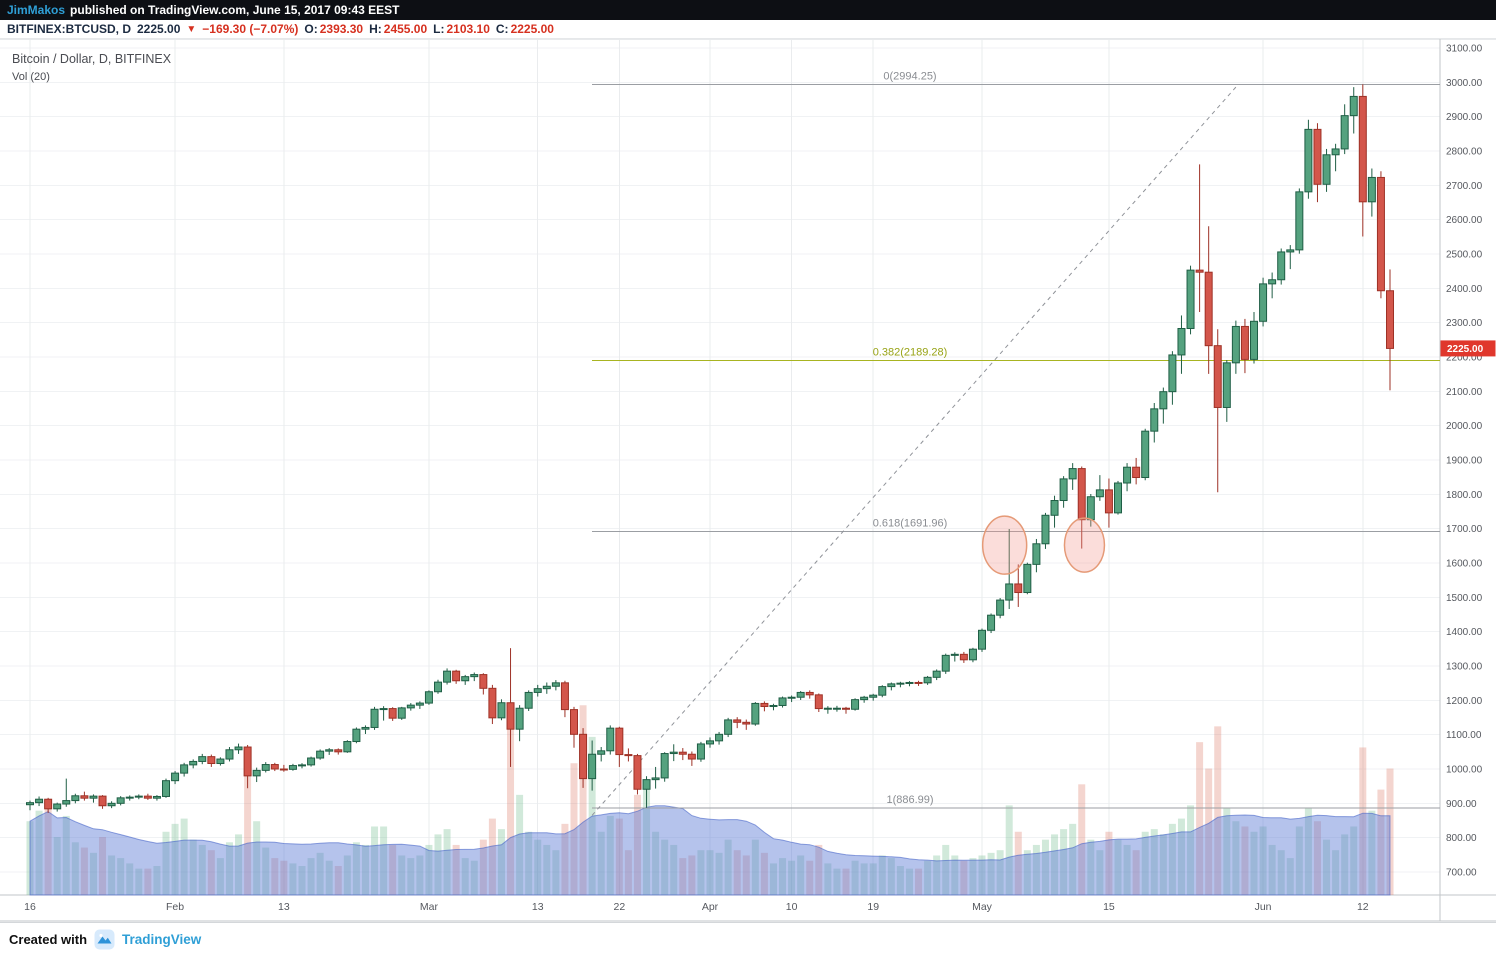 This screenshot has height=955, width=1496. I want to click on price-tick-label: 800.00, so click(1461, 838).